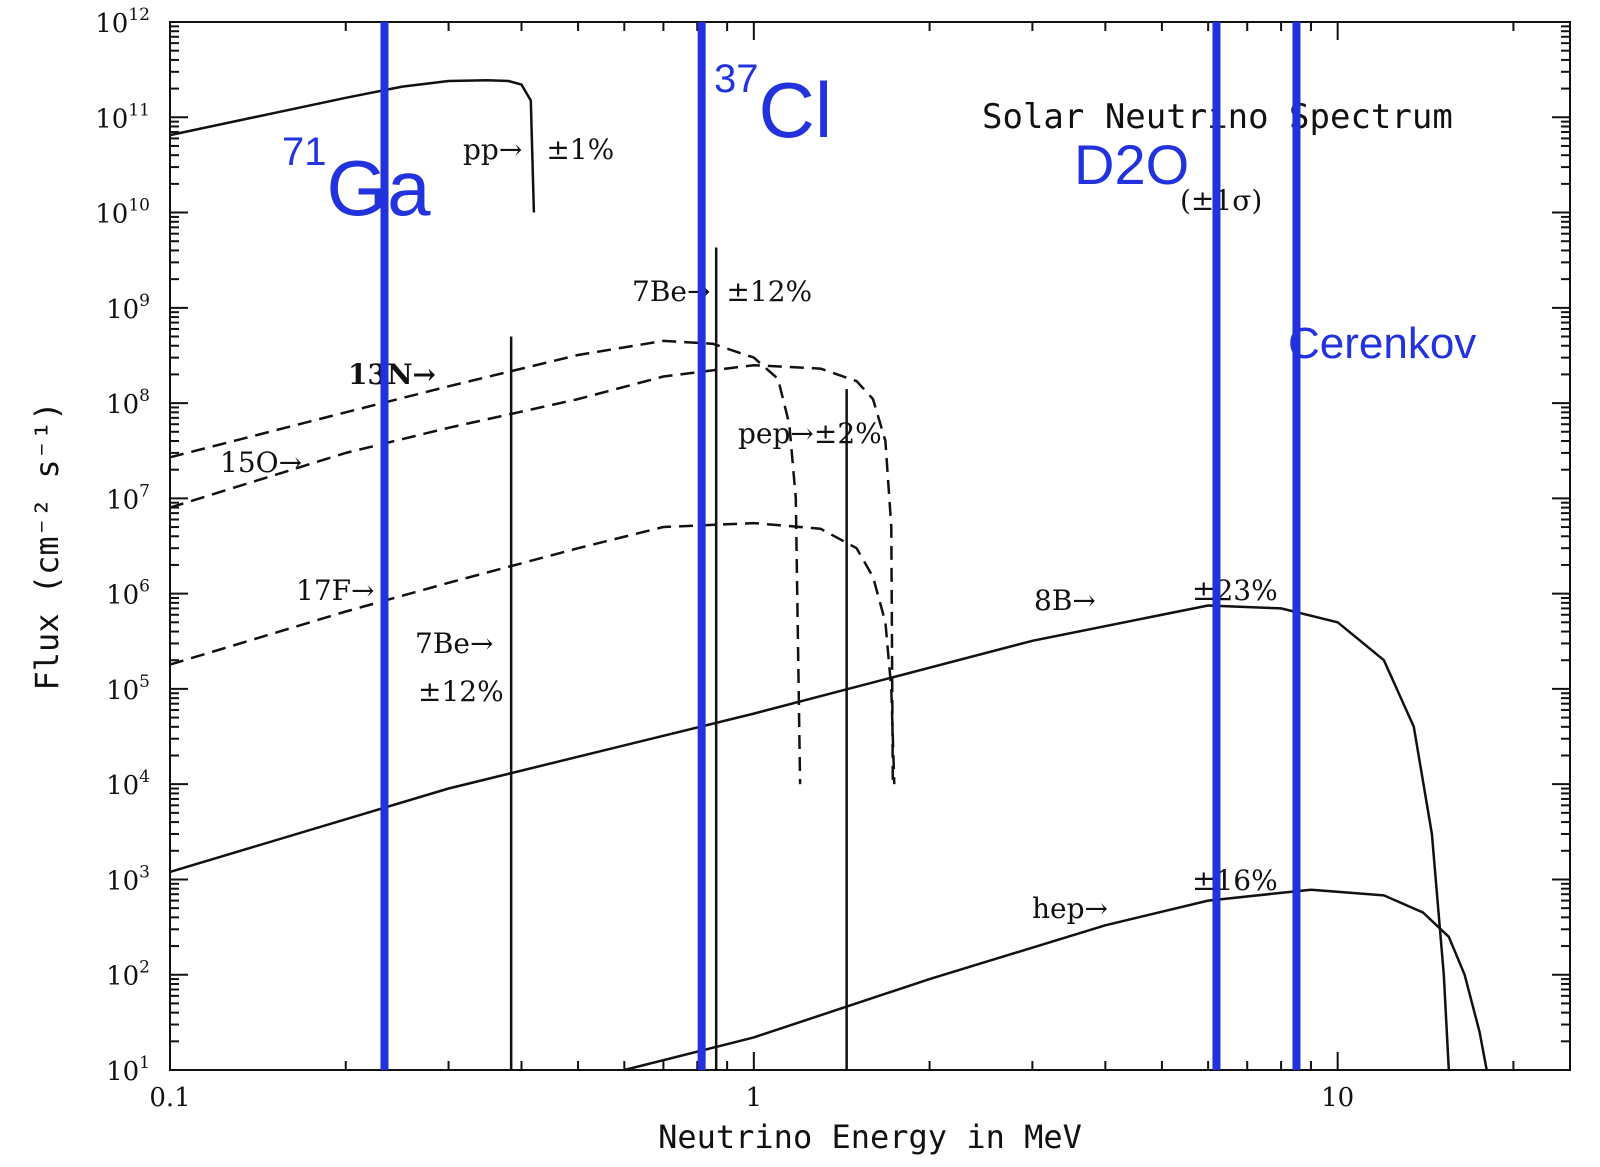 The width and height of the screenshot is (1600, 1167). What do you see at coordinates (1070, 908) in the screenshot?
I see `annotation-hep: hep→` at bounding box center [1070, 908].